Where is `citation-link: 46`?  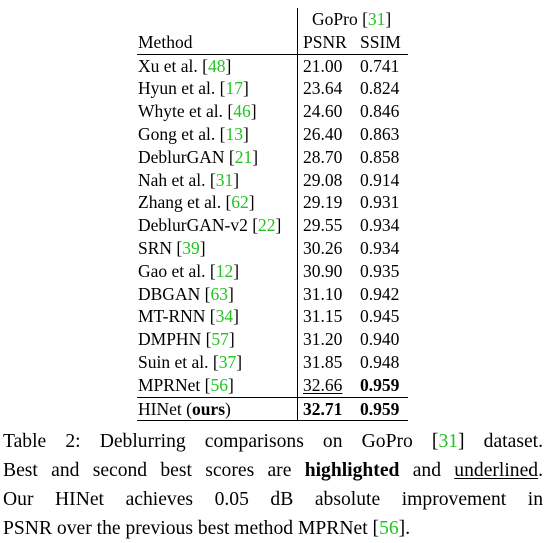 citation-link: 46 is located at coordinates (242, 111).